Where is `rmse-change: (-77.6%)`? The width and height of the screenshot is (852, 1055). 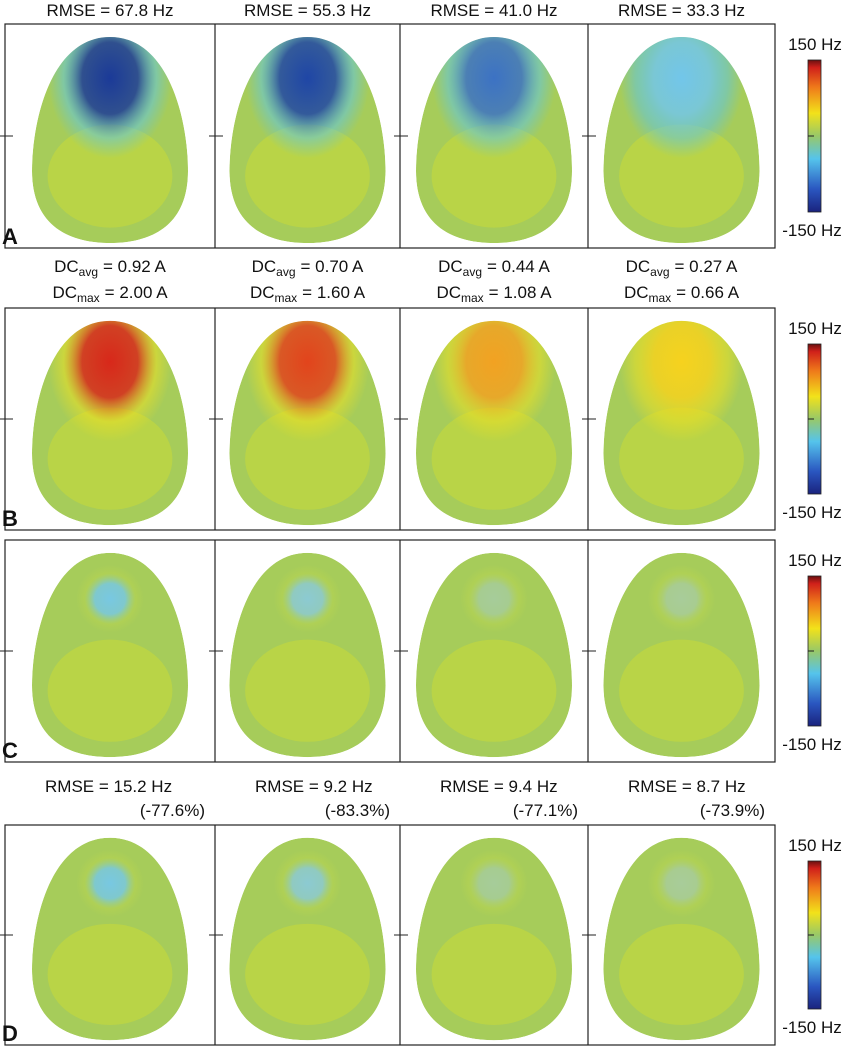 rmse-change: (-77.6%) is located at coordinates (172, 810).